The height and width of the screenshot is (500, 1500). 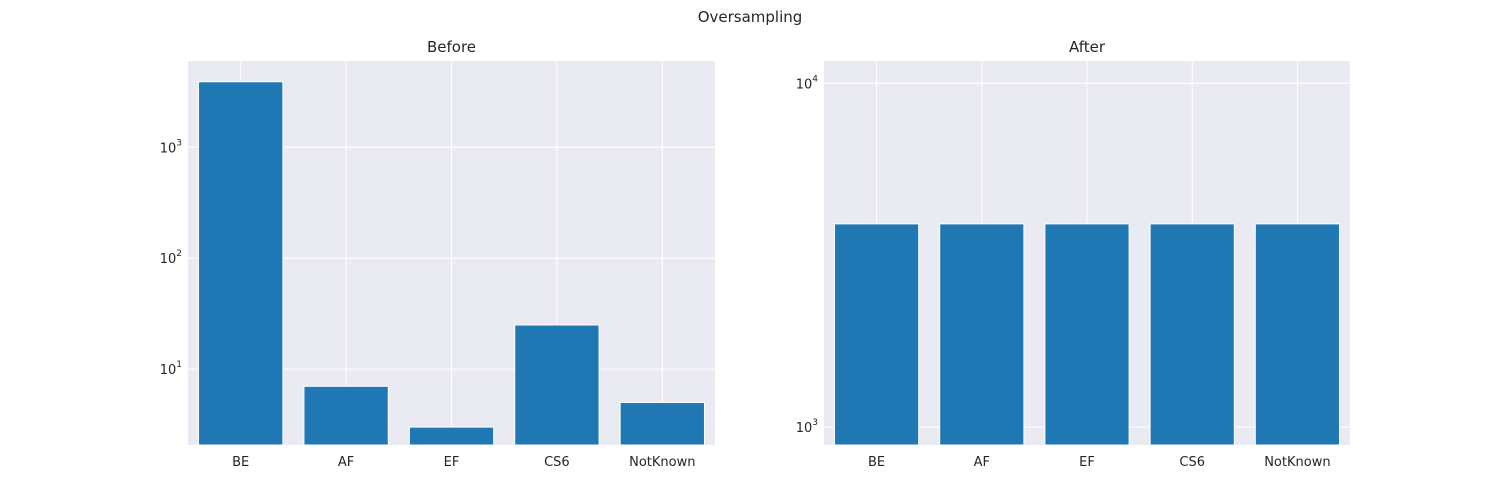 What do you see at coordinates (750, 17) in the screenshot?
I see `figure-suptitle: Oversampling` at bounding box center [750, 17].